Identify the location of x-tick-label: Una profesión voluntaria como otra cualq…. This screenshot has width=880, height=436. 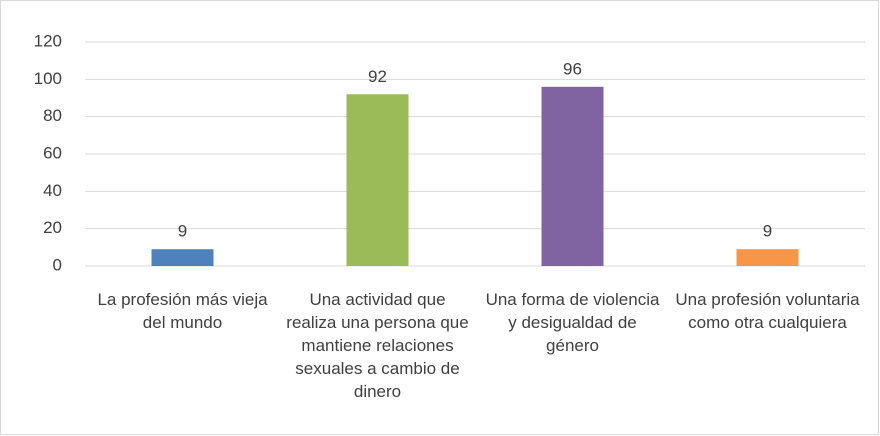
(767, 311).